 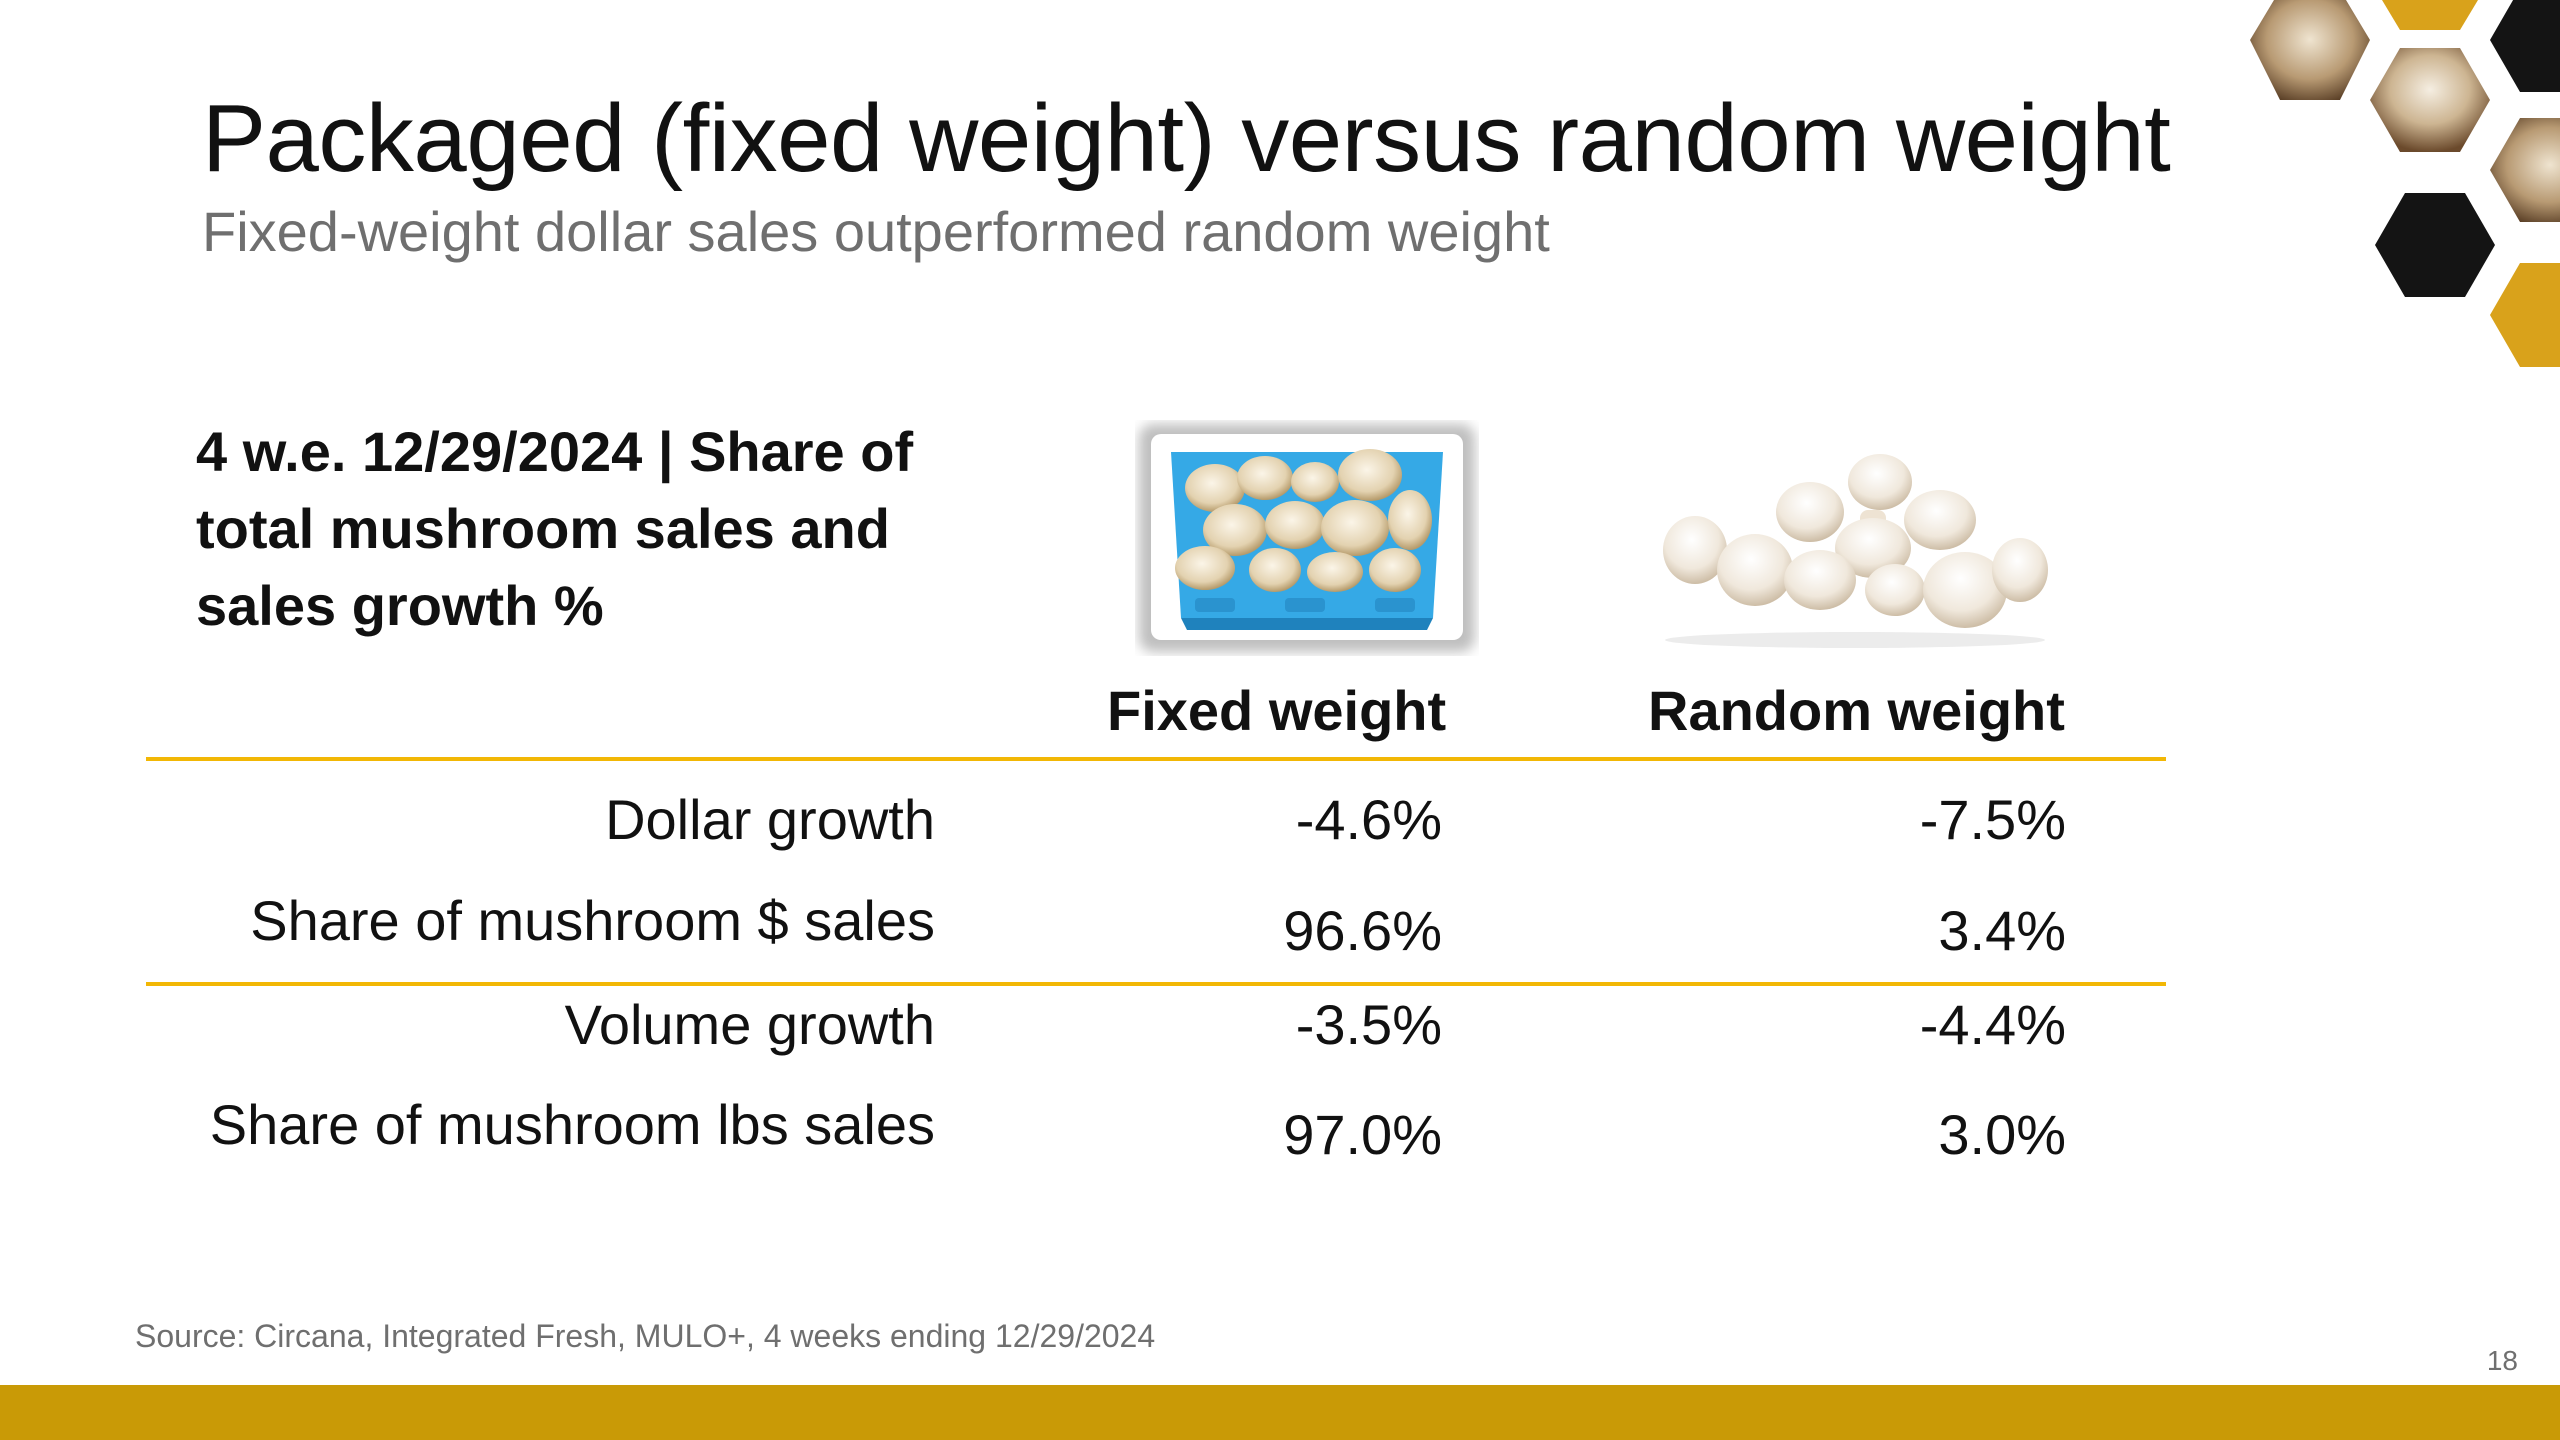 What do you see at coordinates (1368, 1024) in the screenshot?
I see `cell-volume-growth-fixed: -3.5%` at bounding box center [1368, 1024].